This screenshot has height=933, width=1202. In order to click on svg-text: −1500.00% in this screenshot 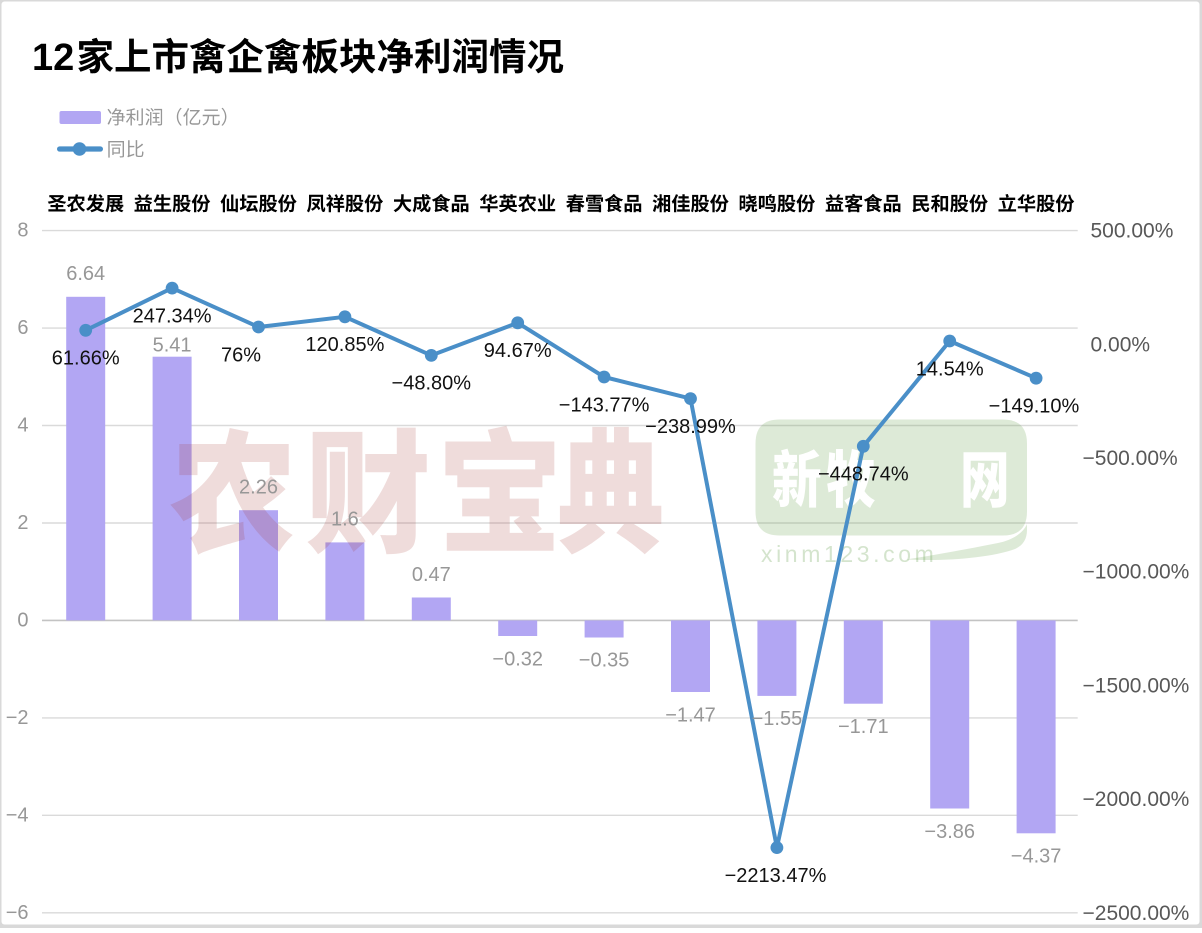, I will do `click(1136, 685)`.